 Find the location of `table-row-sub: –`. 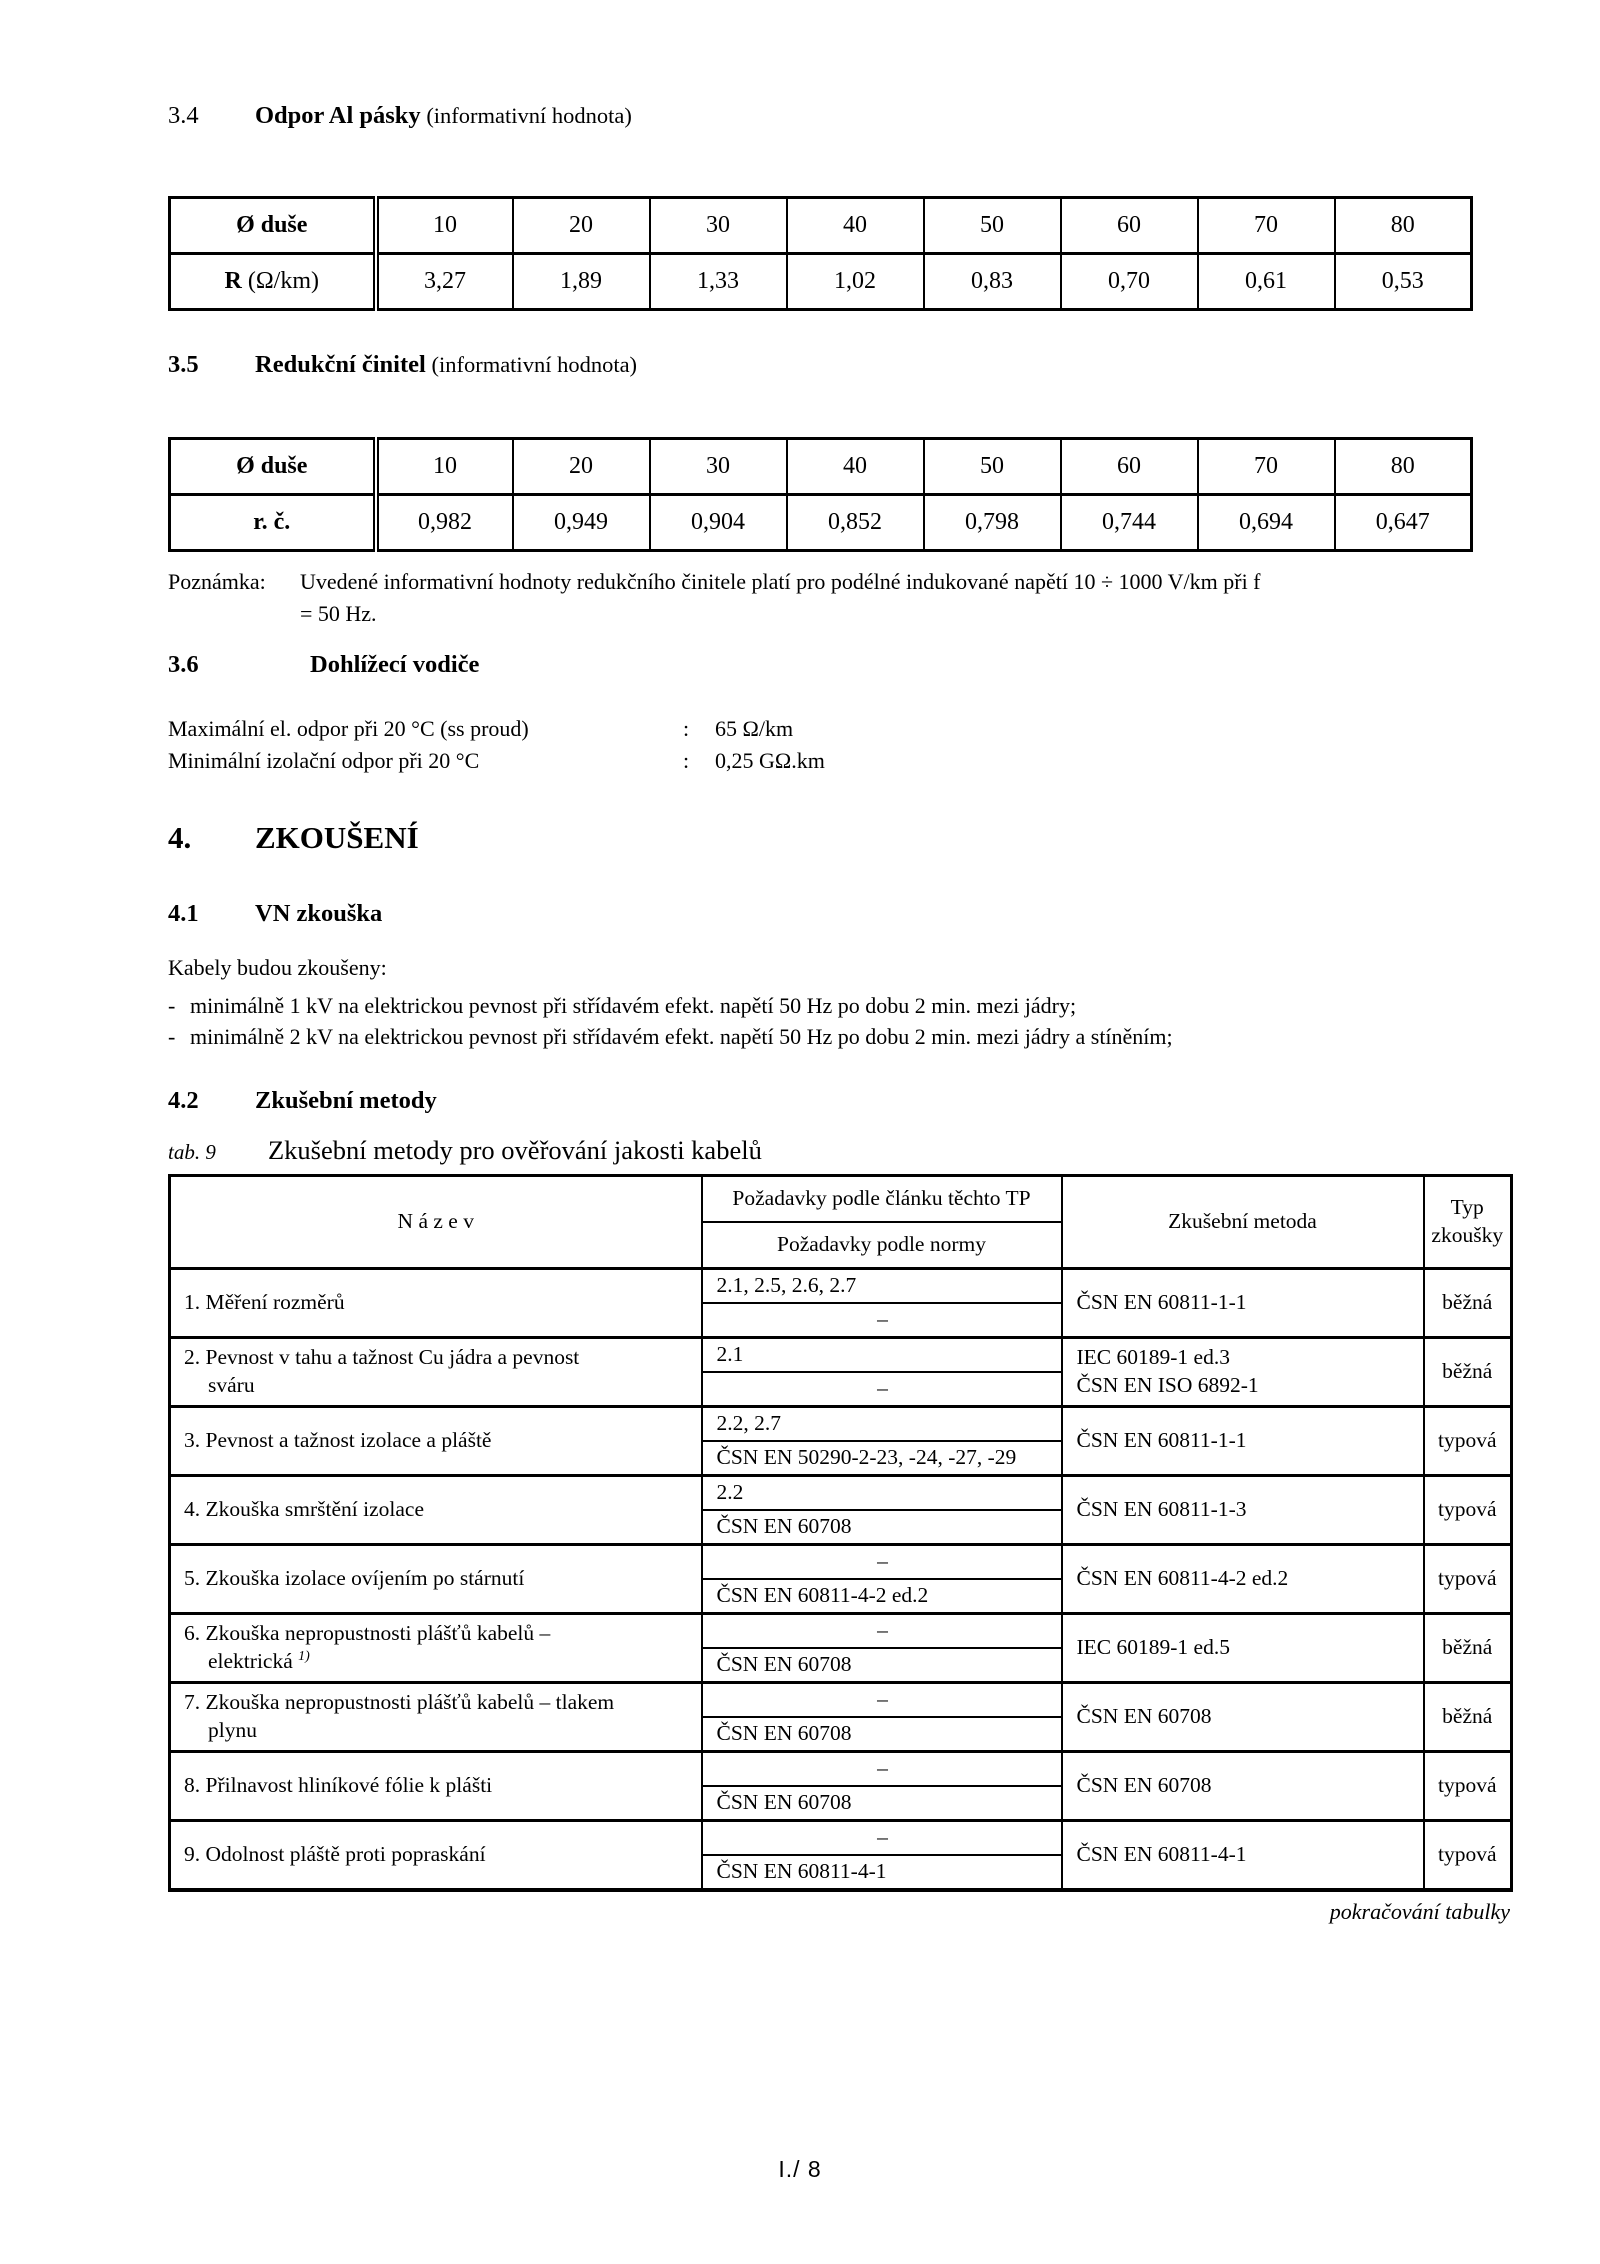

table-row-sub: – is located at coordinates (841, 1389).